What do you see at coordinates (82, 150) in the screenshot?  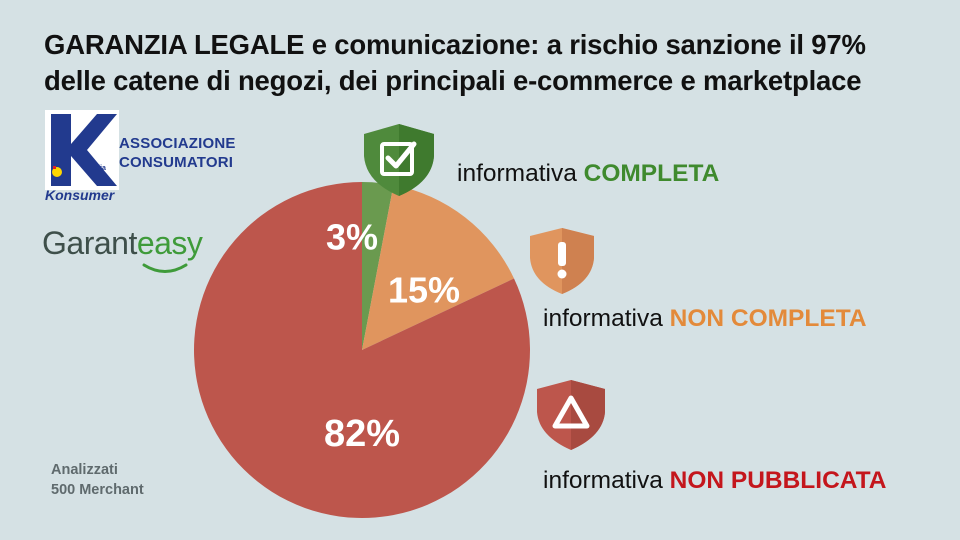 I see `konsumer-k-mark` at bounding box center [82, 150].